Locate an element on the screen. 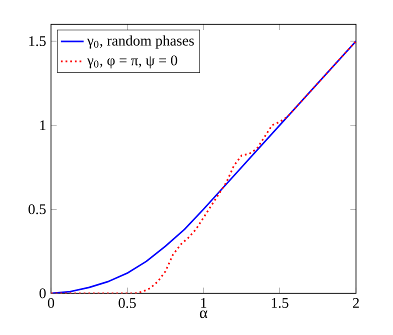 Image resolution: width=393 pixels, height=335 pixels. y-tick-label: 1.5 is located at coordinates (37, 41).